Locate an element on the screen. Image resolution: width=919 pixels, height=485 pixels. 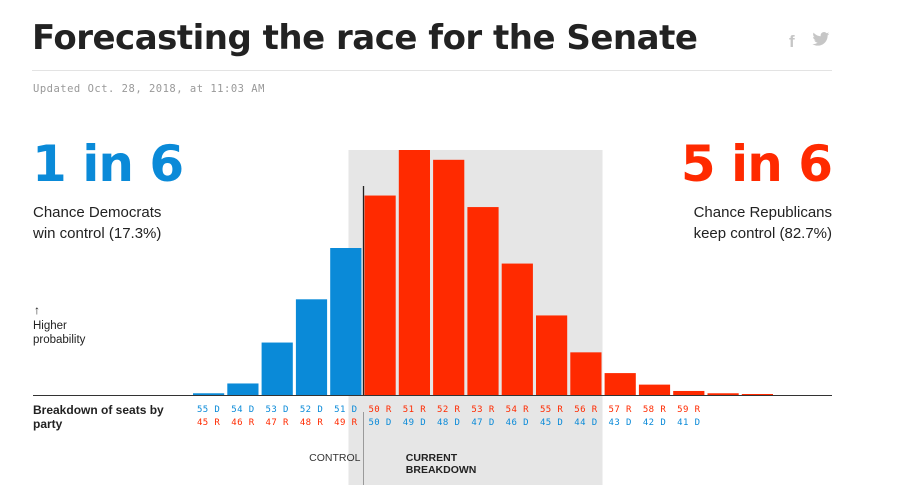
tick-label-top-9: 54 R is located at coordinates (517, 410).